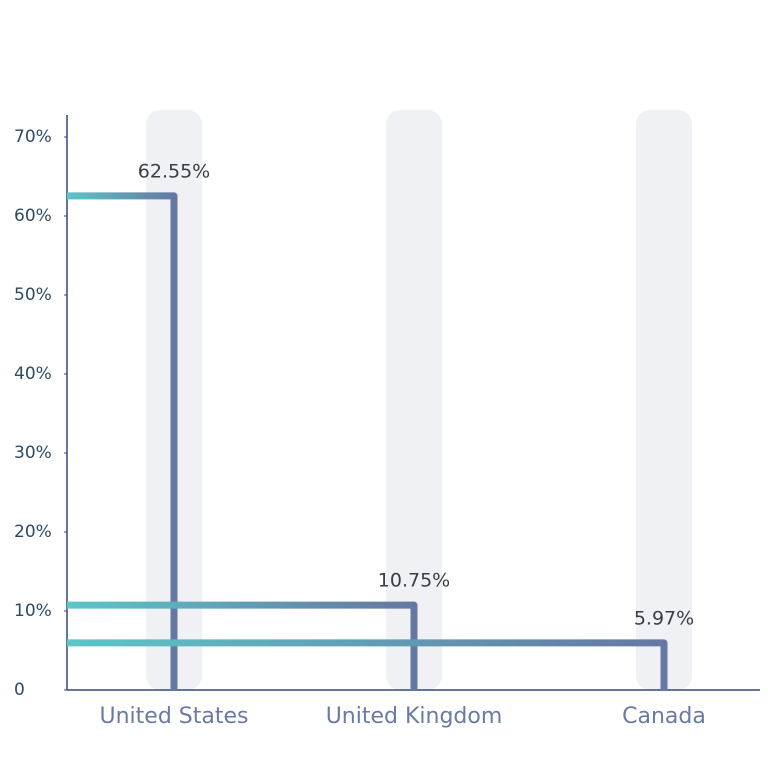  I want to click on x-tick-label: United Kingdom, so click(414, 716).